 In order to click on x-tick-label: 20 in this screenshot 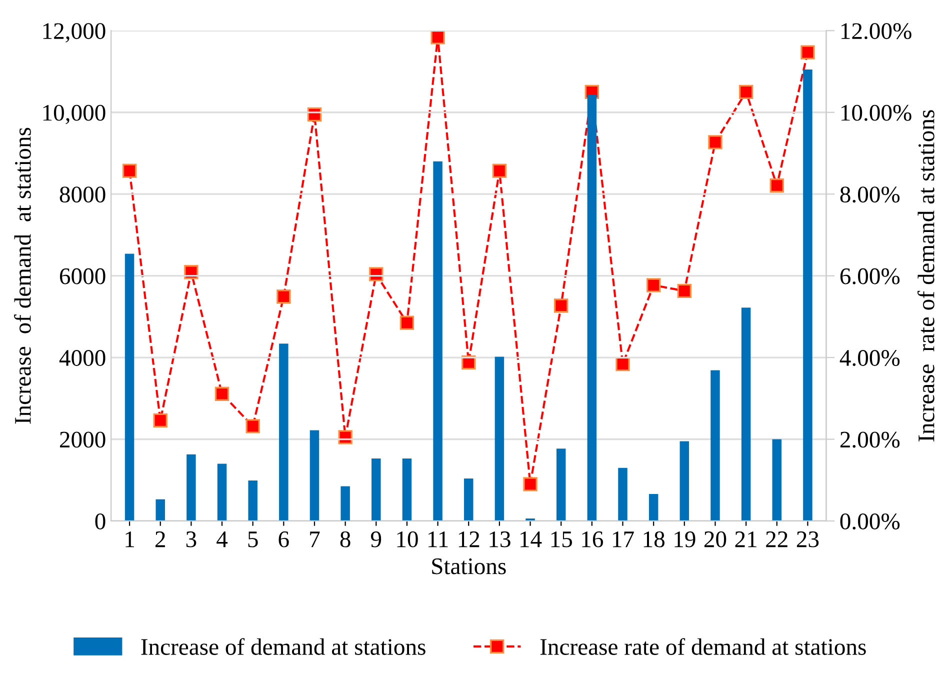, I will do `click(715, 539)`.